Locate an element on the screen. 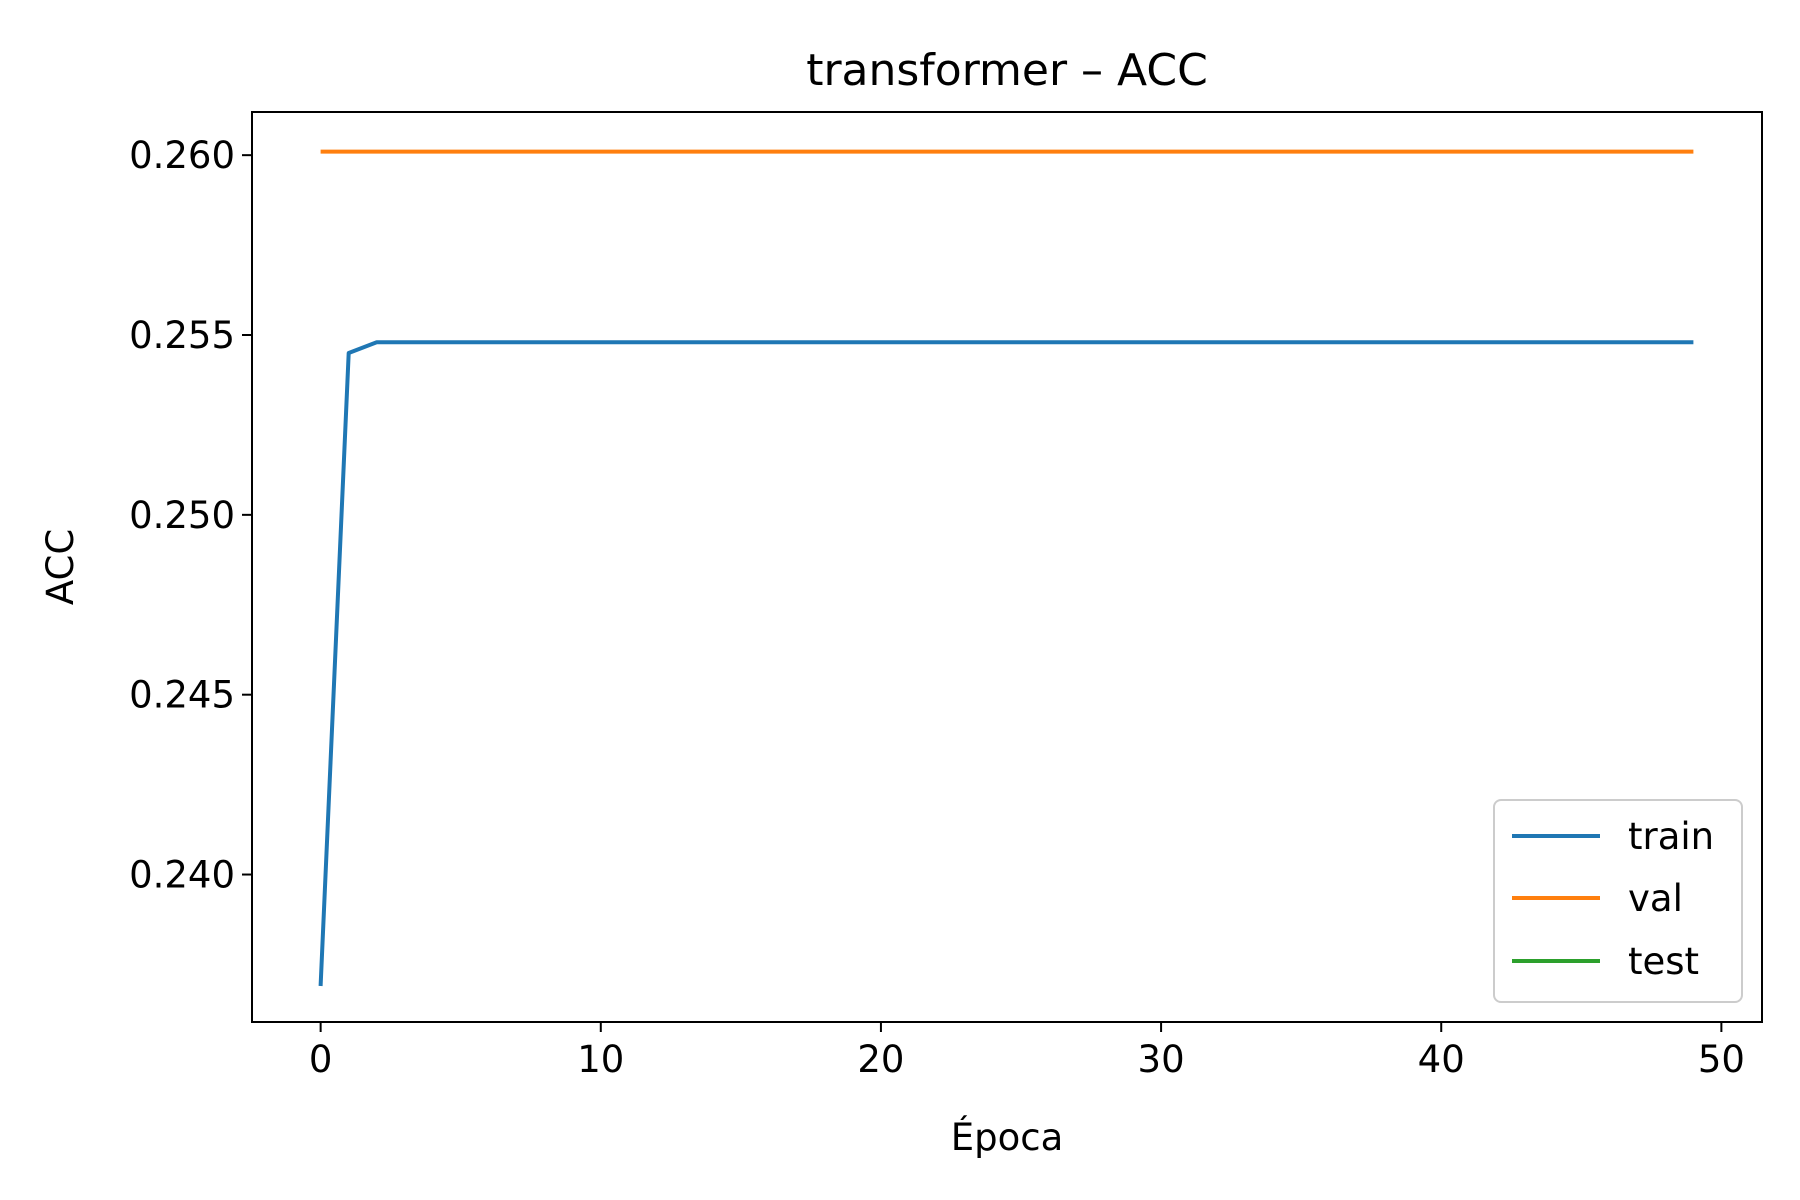  x-axis-ticks: 0 10 20 30 40 50 is located at coordinates (1027, 1051).